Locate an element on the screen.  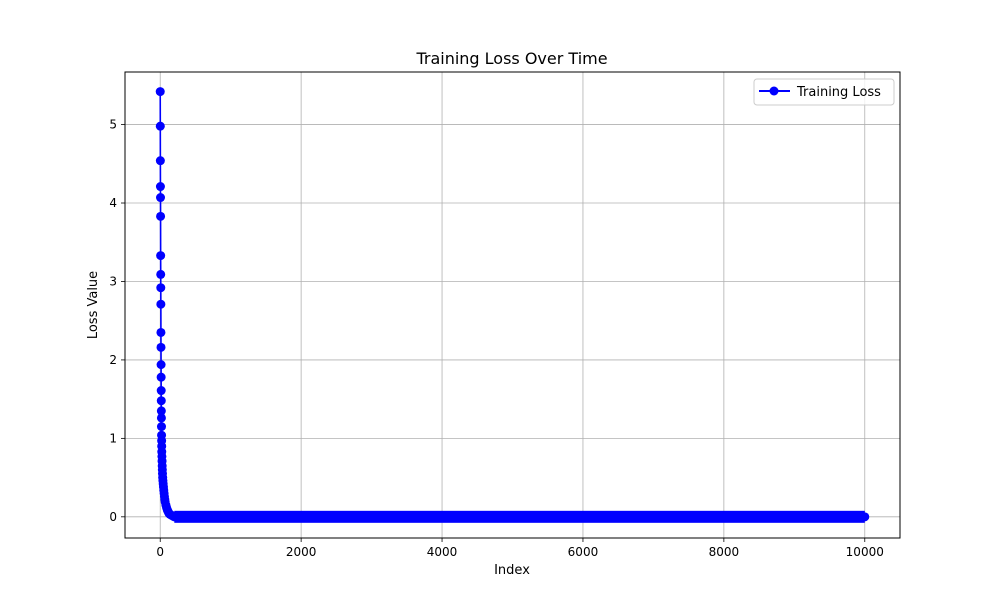
x-ticks: 0 2000 4000 6000 8000 10000 is located at coordinates (520, 548).